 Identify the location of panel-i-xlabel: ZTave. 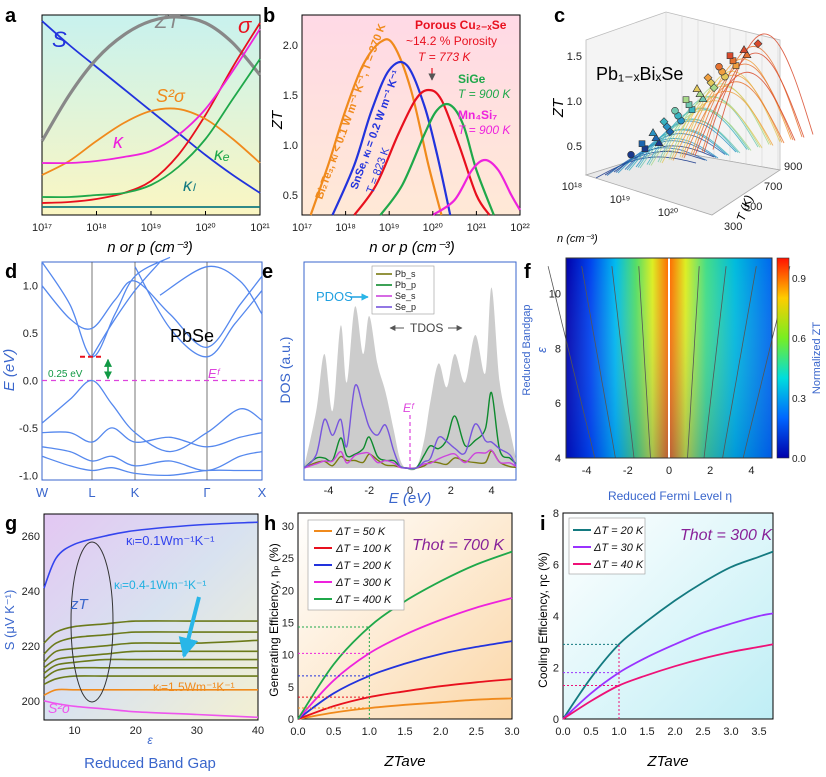
(667, 761).